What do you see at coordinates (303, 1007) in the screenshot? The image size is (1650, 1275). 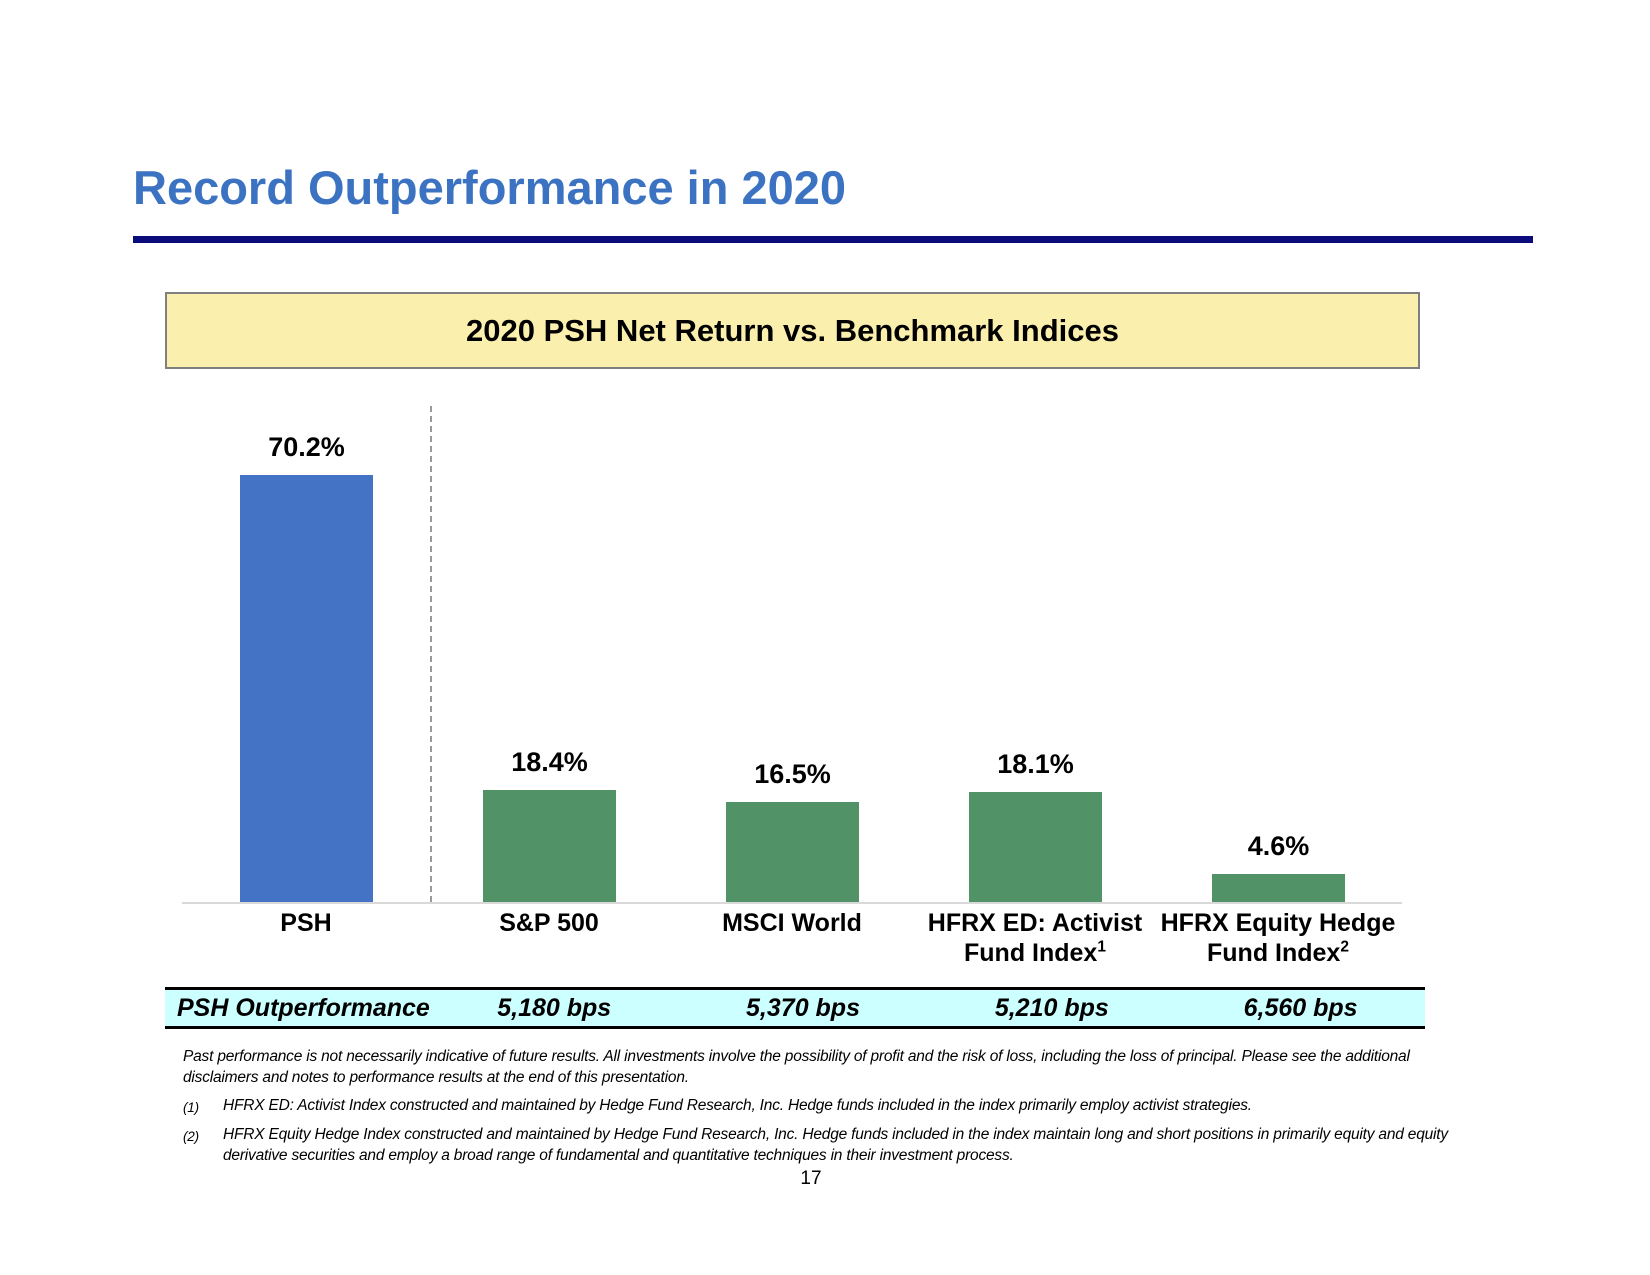 I see `outperformance-row-label: PSH Outperformance` at bounding box center [303, 1007].